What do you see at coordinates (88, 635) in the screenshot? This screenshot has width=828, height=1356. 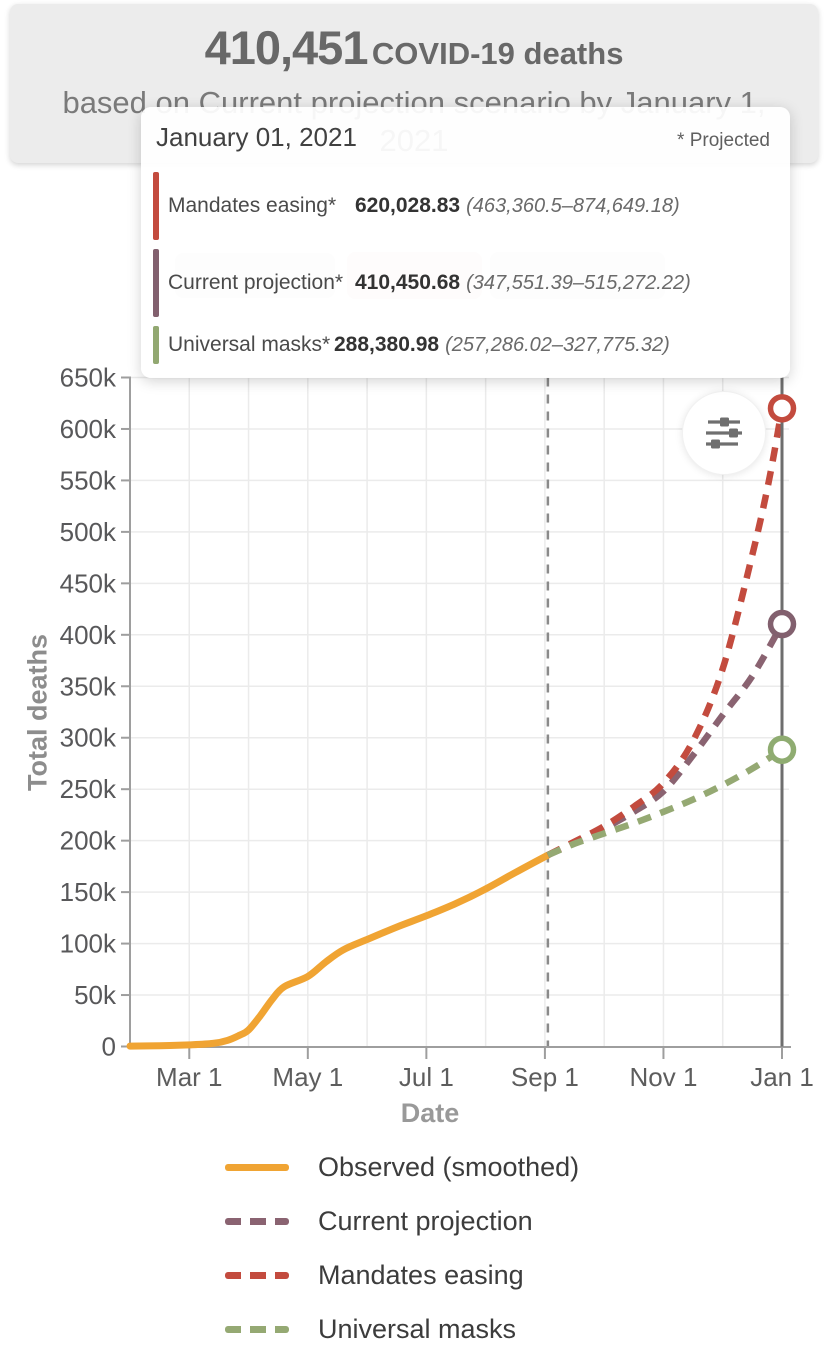 I see `y-tick-label: 400k` at bounding box center [88, 635].